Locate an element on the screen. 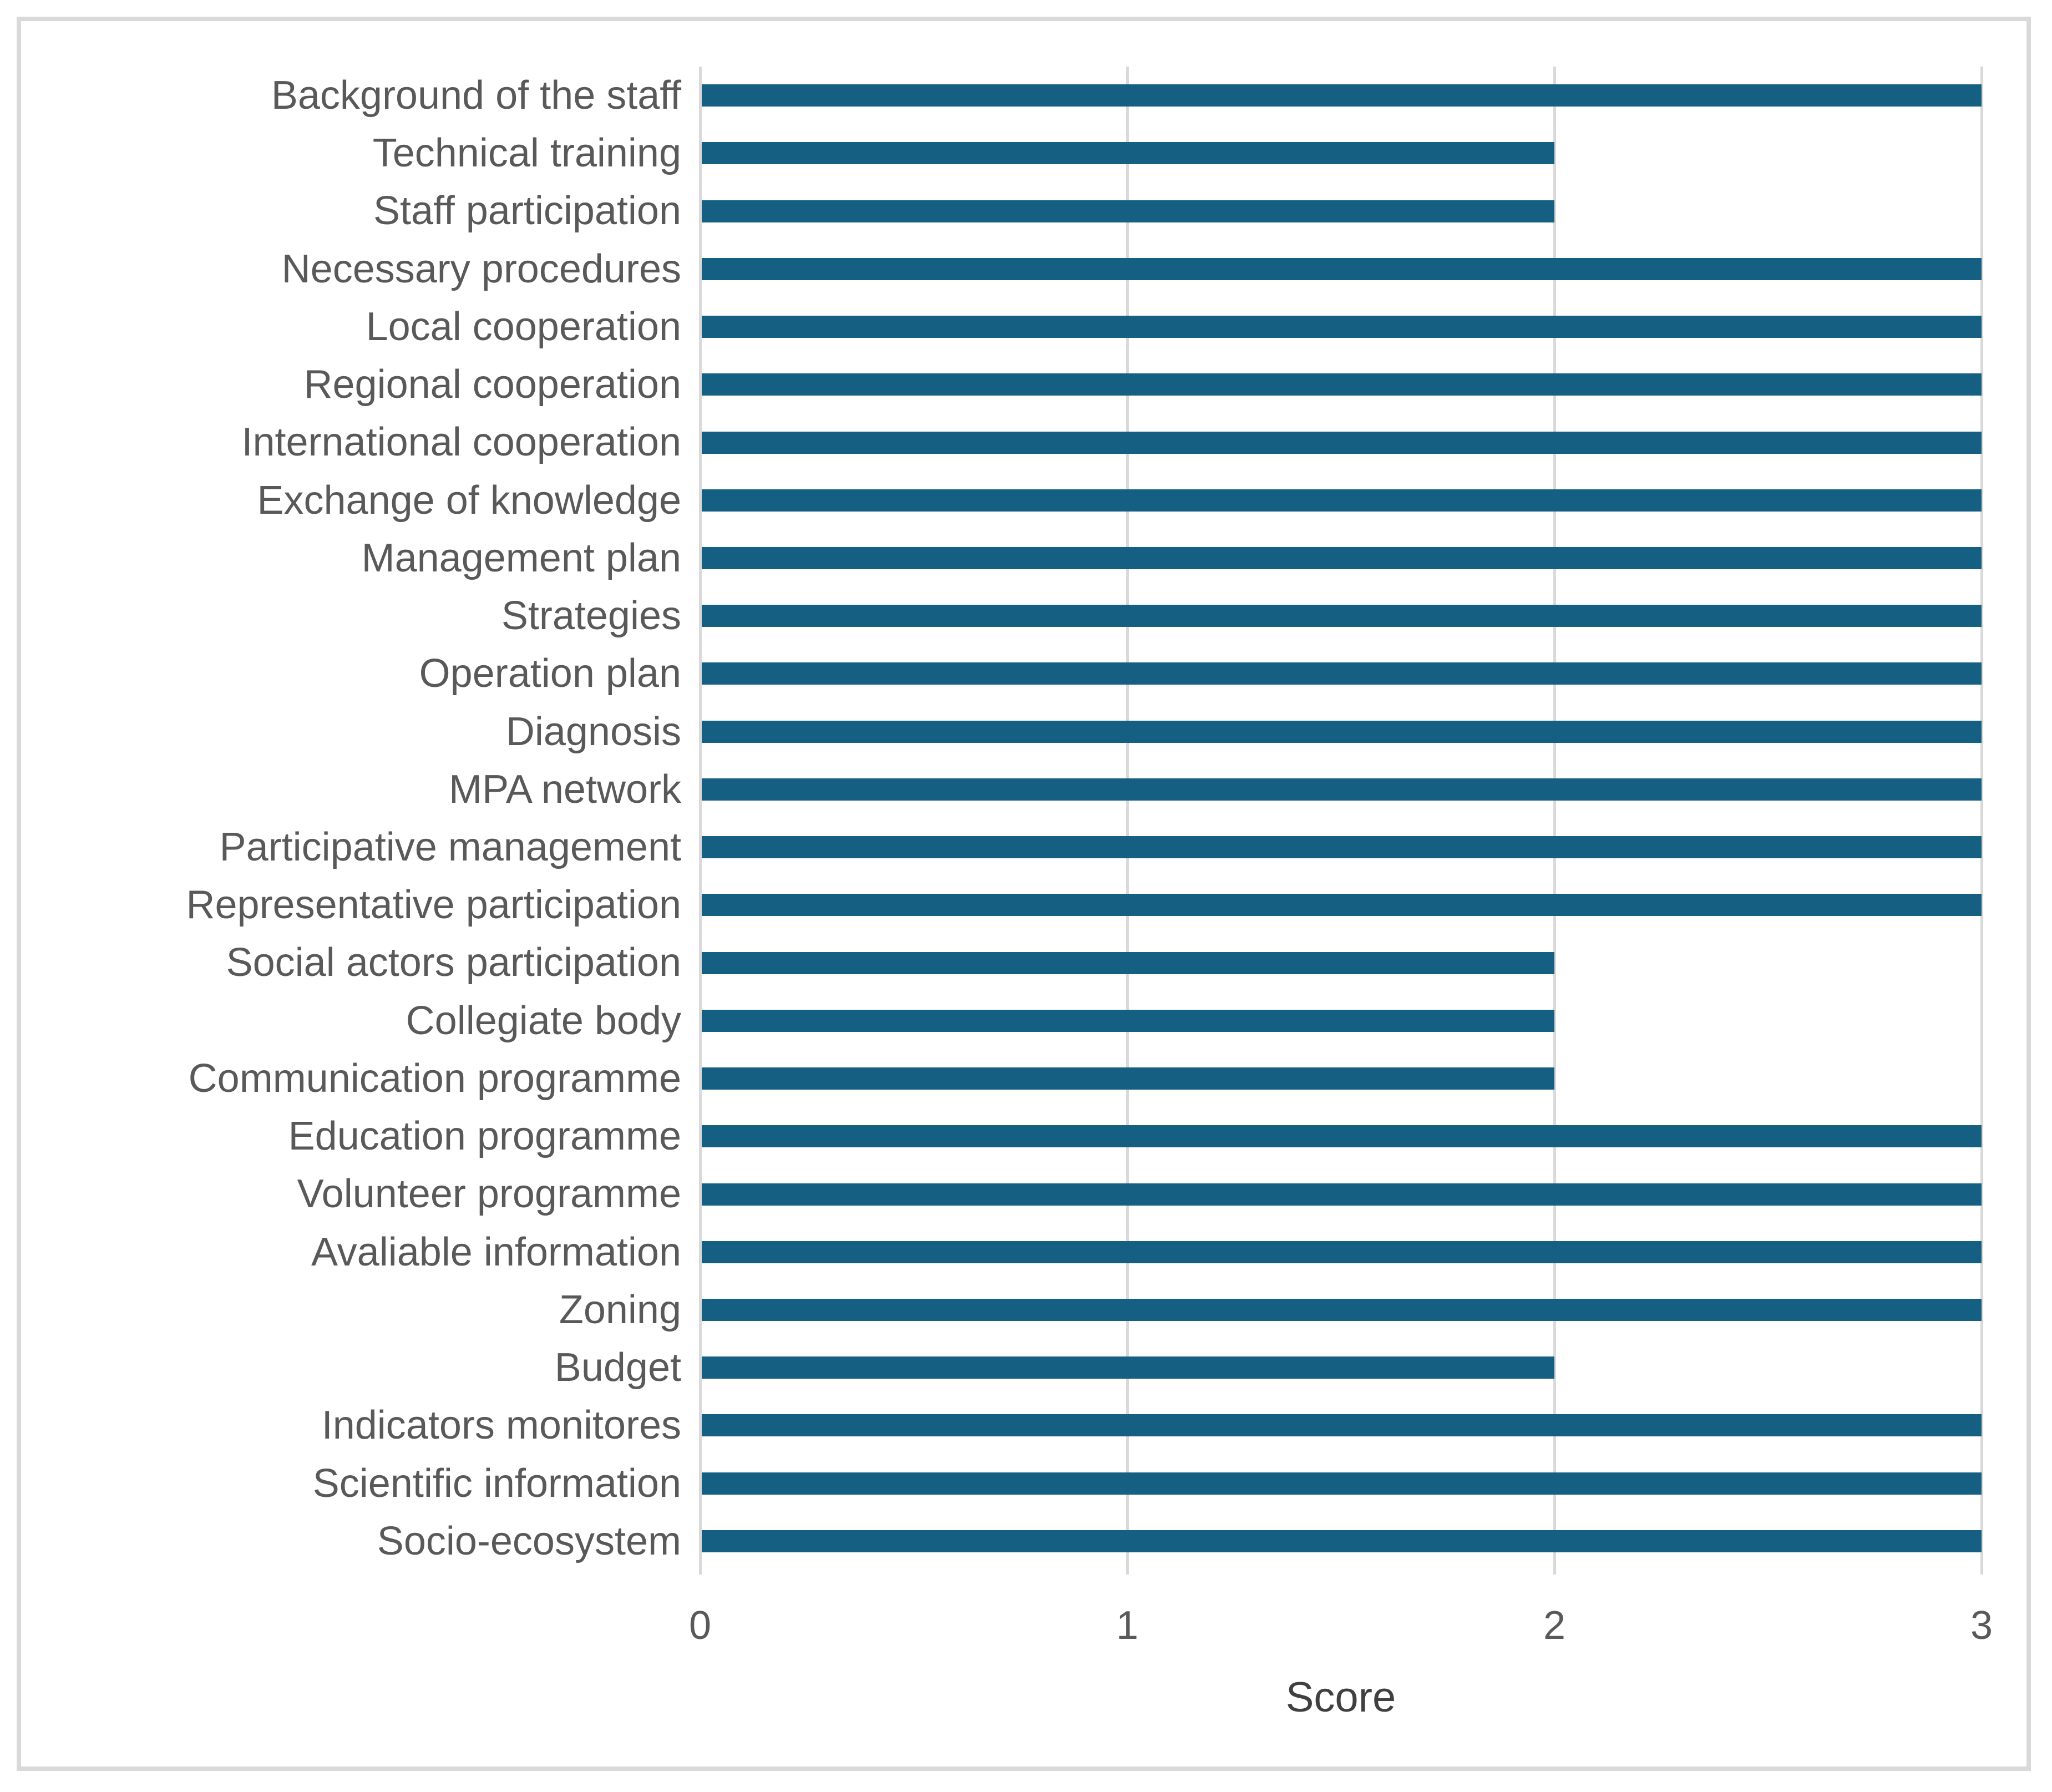 The width and height of the screenshot is (2052, 1792). category-label: Communication programme is located at coordinates (434, 1079).